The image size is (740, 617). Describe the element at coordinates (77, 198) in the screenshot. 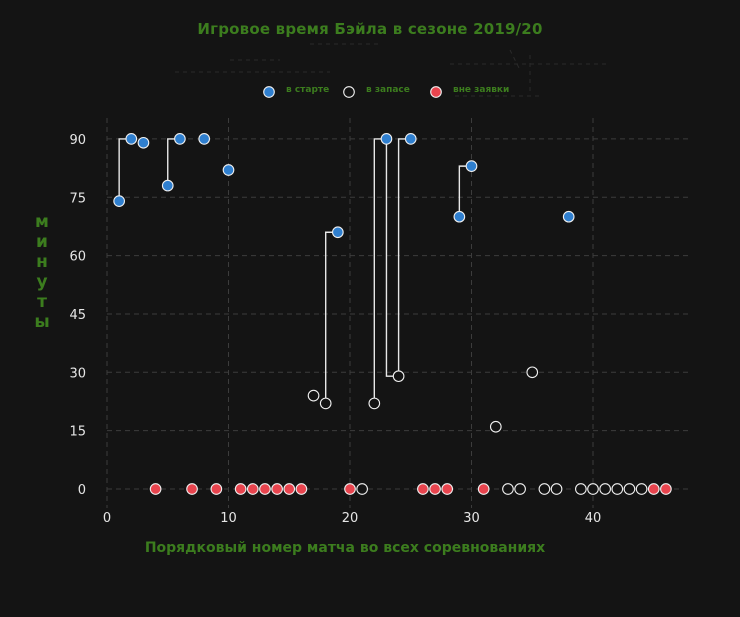

I see `y-tick-label: 75` at that location.